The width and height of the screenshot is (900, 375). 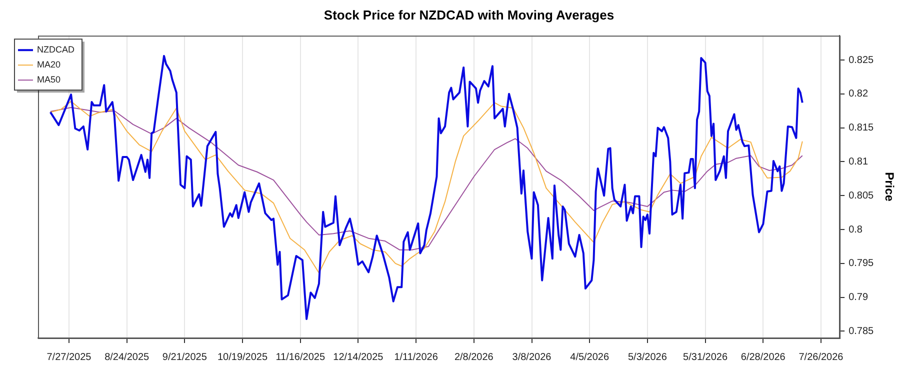 What do you see at coordinates (69, 357) in the screenshot?
I see `x-tick-label: 7/27/2025` at bounding box center [69, 357].